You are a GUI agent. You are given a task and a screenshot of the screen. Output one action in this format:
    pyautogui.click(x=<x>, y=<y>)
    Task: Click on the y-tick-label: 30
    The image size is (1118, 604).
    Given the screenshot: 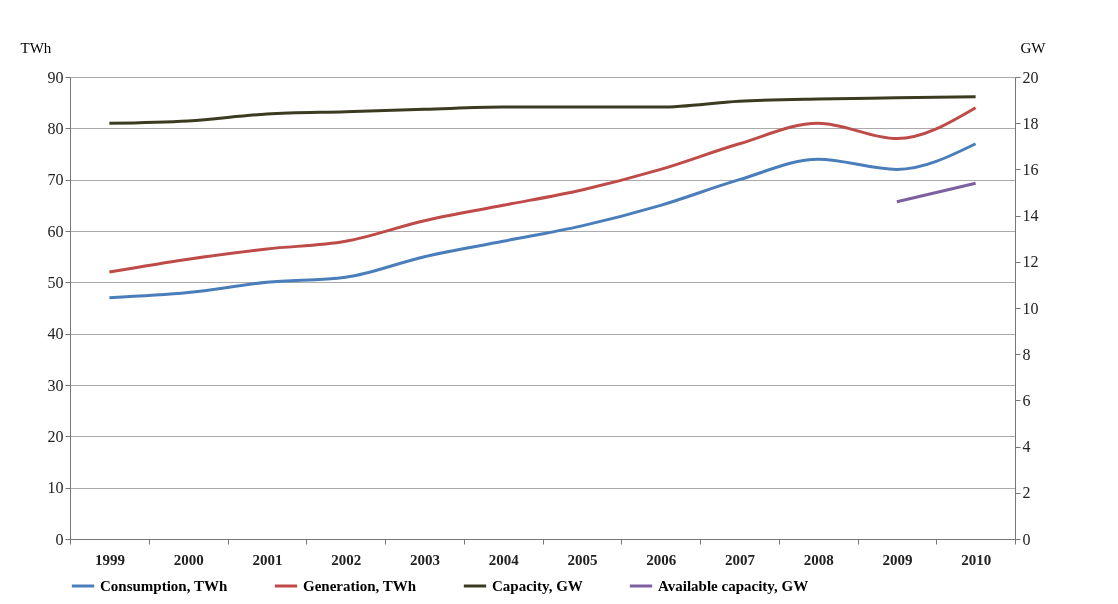 What is the action you would take?
    pyautogui.click(x=55, y=385)
    